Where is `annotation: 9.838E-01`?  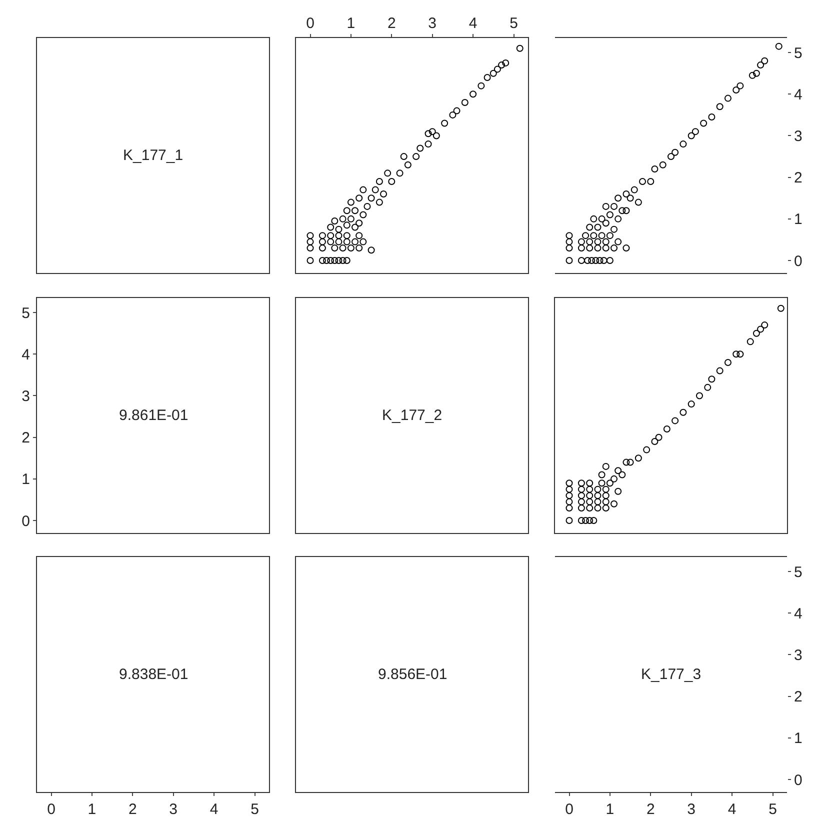
annotation: 9.838E-01 is located at coordinates (153, 674).